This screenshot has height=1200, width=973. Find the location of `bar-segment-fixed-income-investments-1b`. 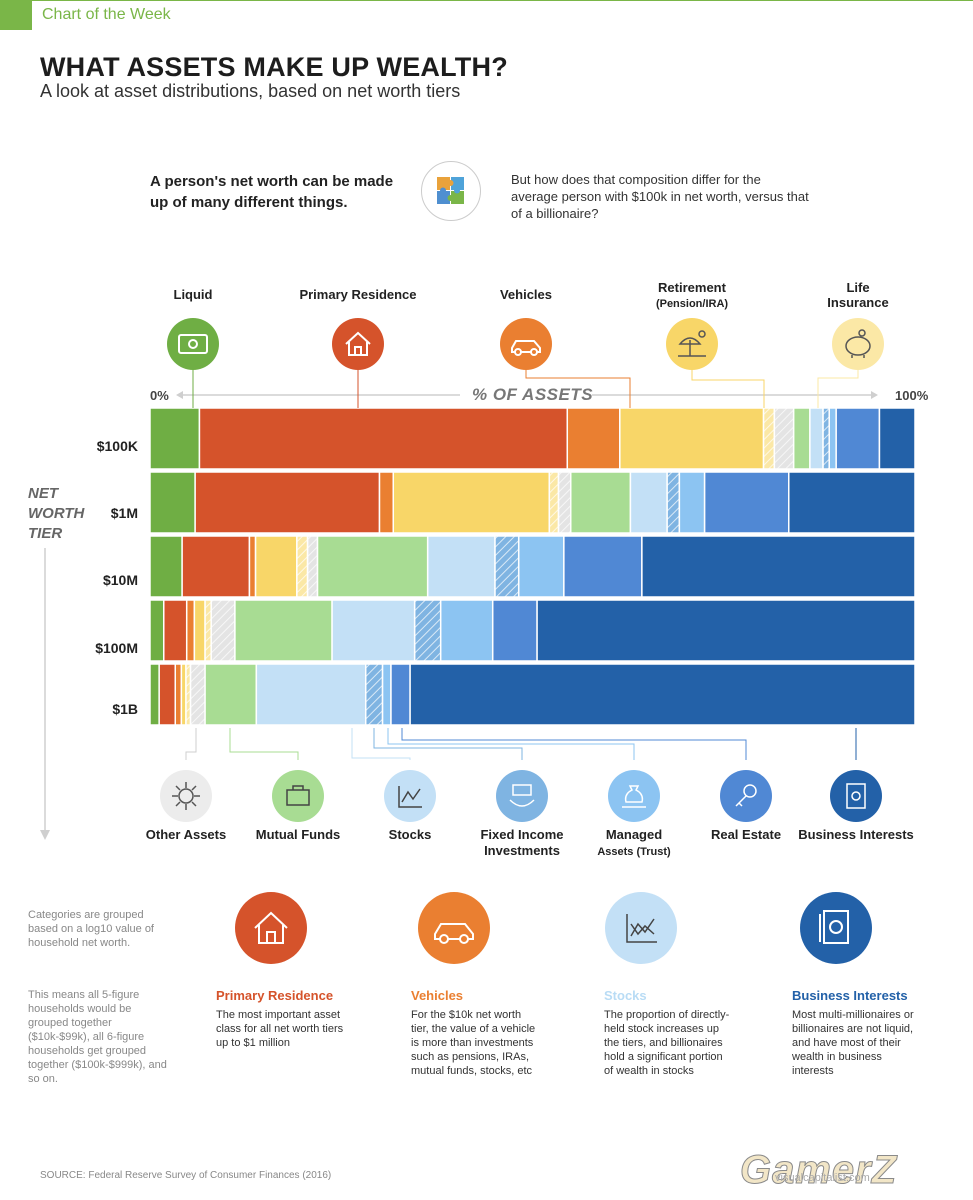

bar-segment-fixed-income-investments-1b is located at coordinates (374, 694).